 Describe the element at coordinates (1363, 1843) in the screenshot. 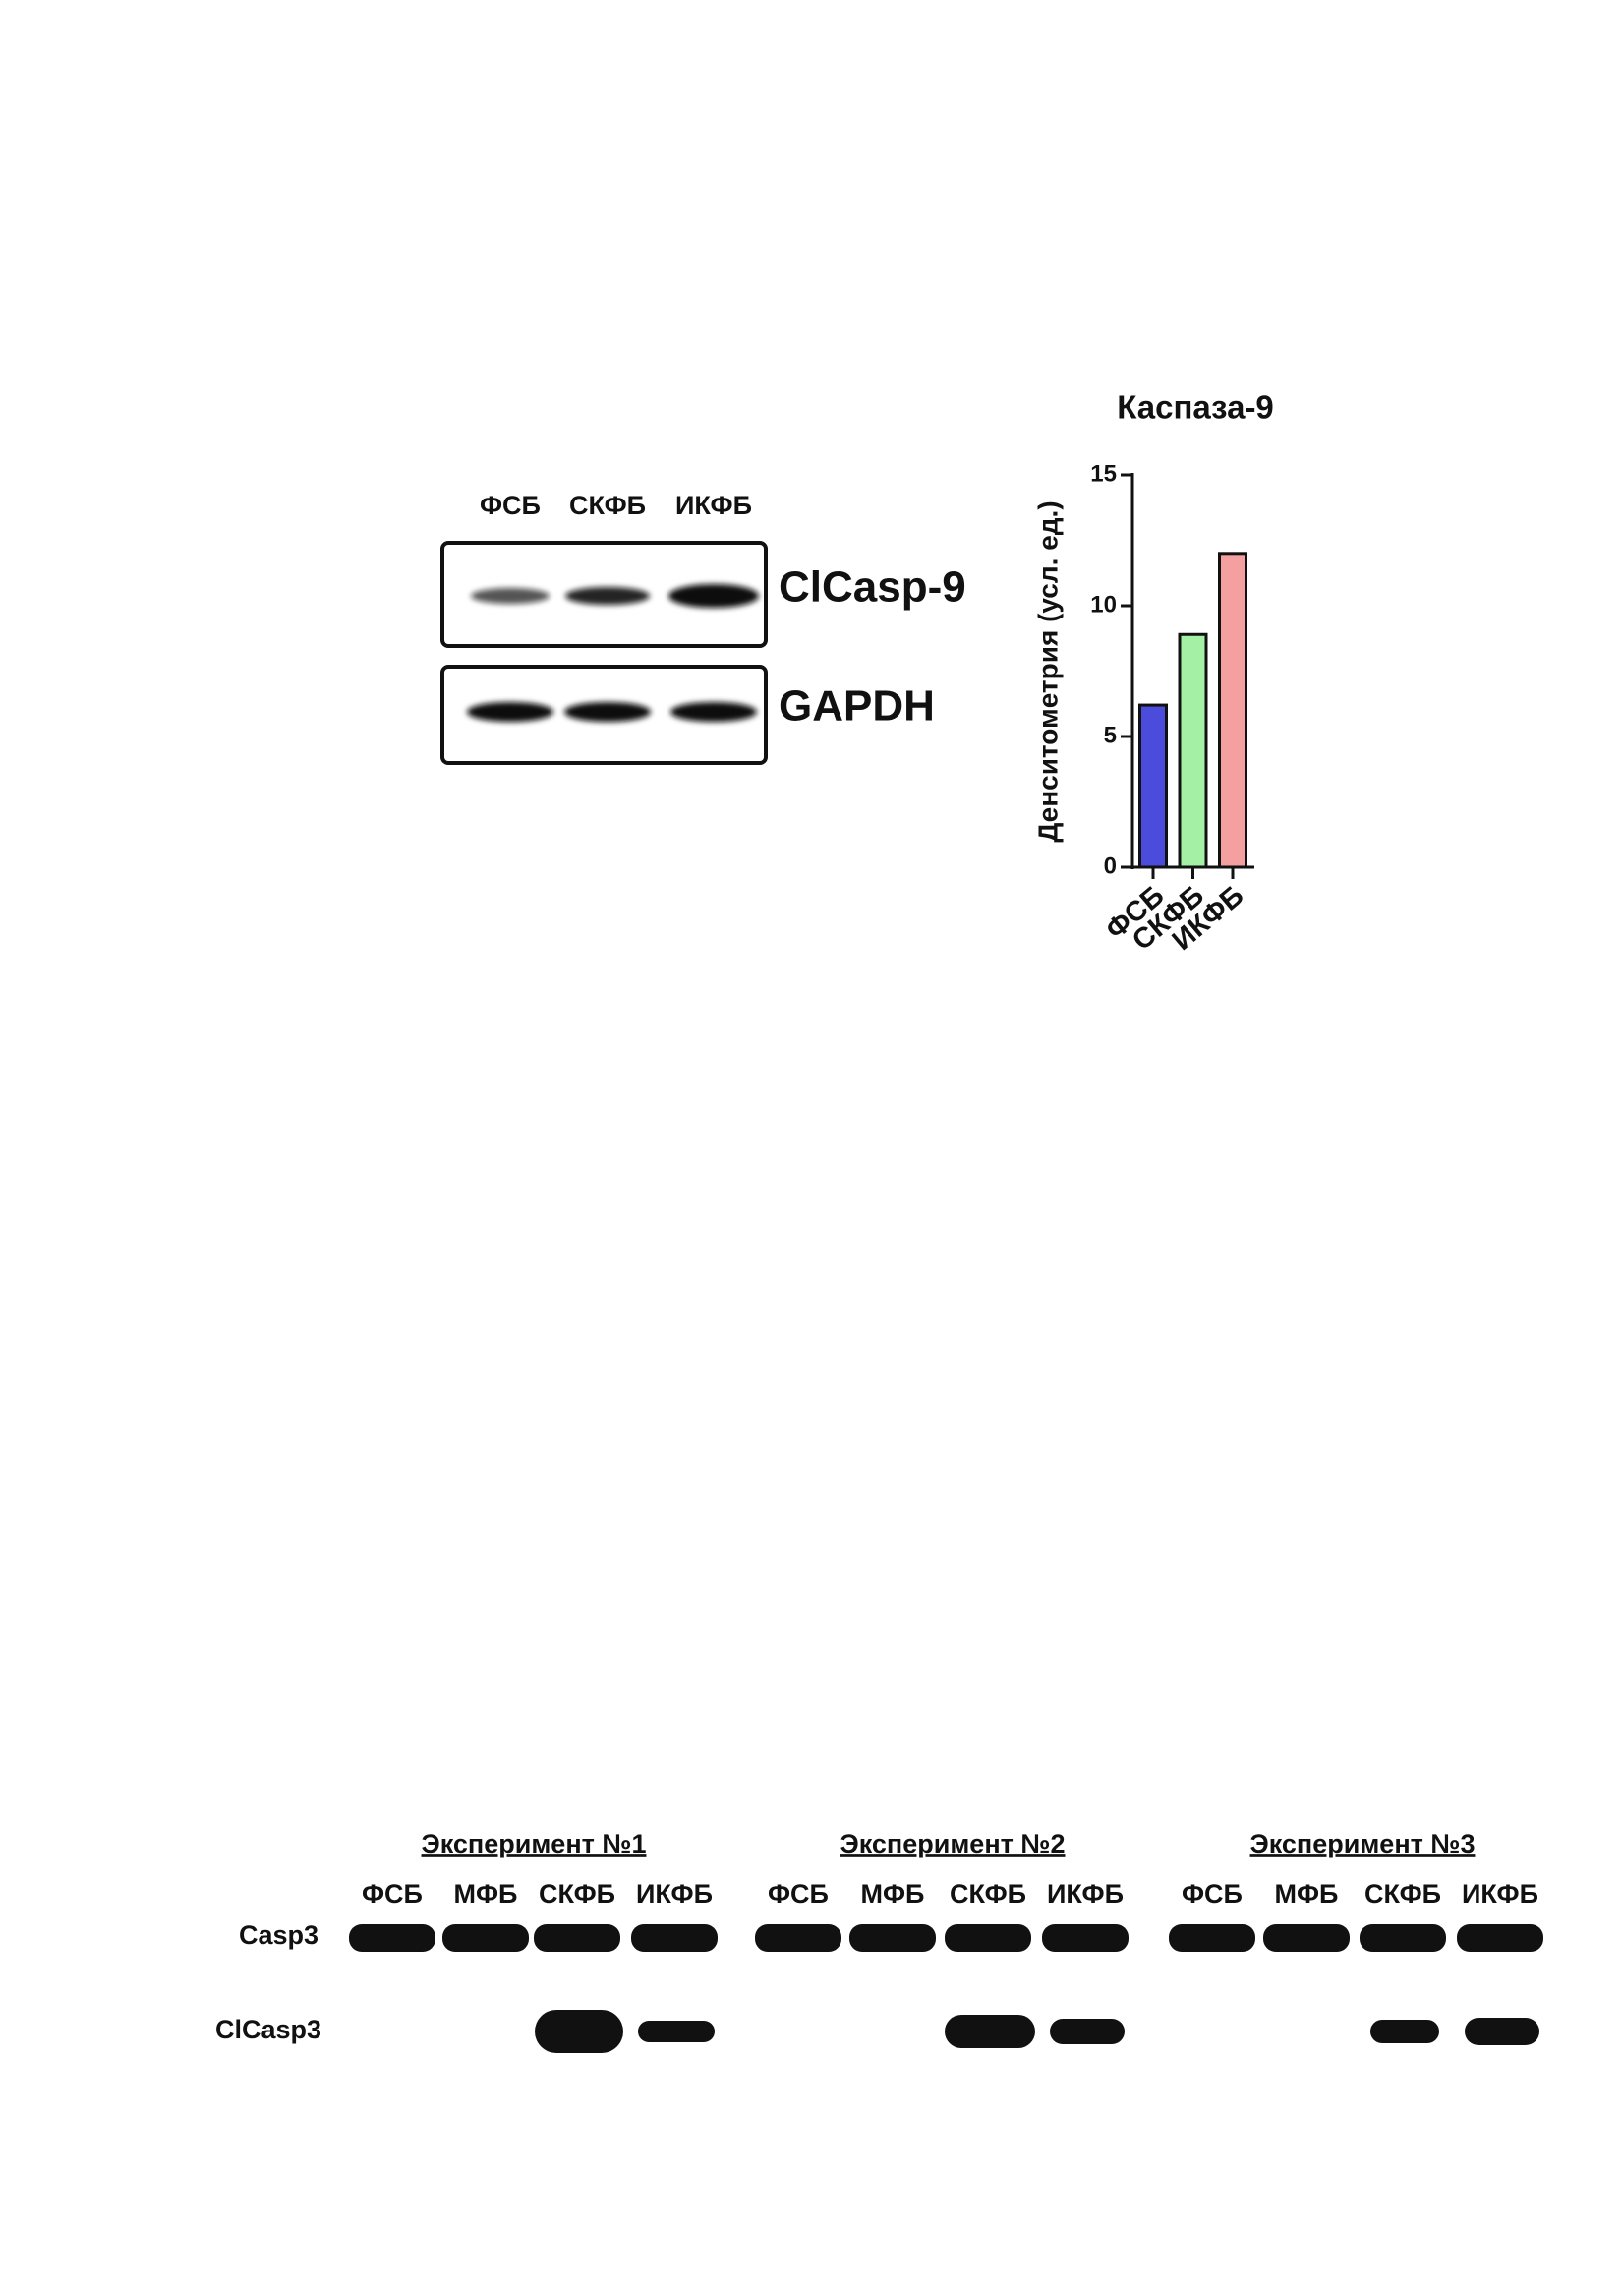

I see `experiment-title: Эксперимент №3` at that location.